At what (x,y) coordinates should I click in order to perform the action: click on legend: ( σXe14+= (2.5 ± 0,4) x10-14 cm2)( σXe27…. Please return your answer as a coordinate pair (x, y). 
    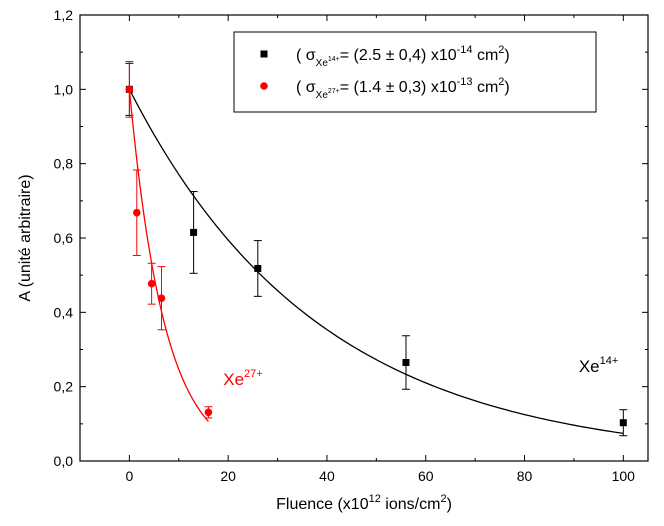
    Looking at the image, I should click on (415, 72).